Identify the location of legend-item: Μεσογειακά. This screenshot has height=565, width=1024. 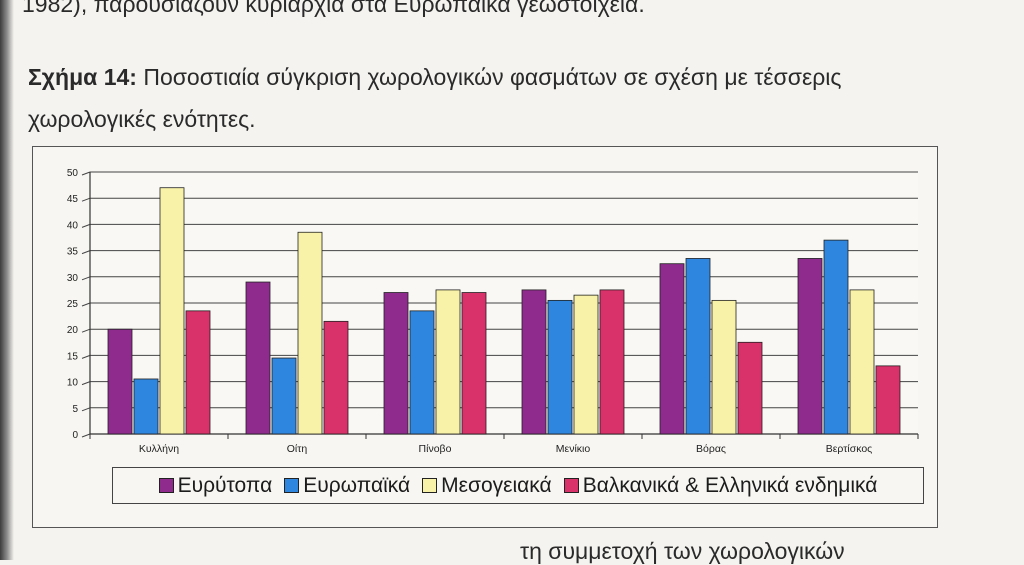
(487, 486).